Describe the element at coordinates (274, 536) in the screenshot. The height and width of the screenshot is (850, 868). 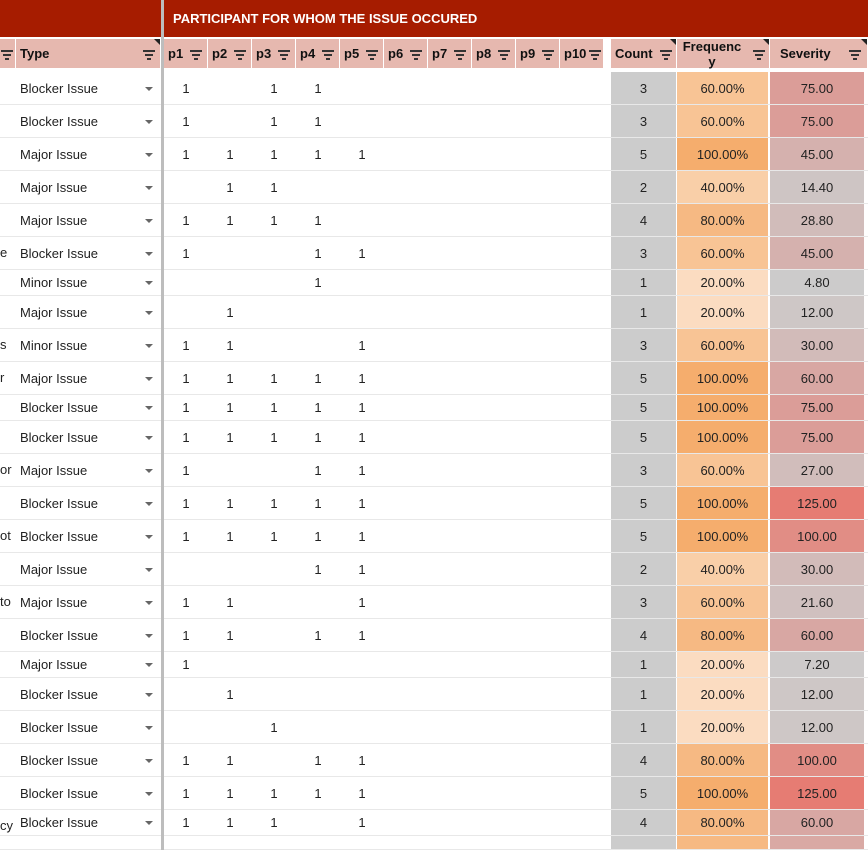
I see `participant-cell-p3: 1` at that location.